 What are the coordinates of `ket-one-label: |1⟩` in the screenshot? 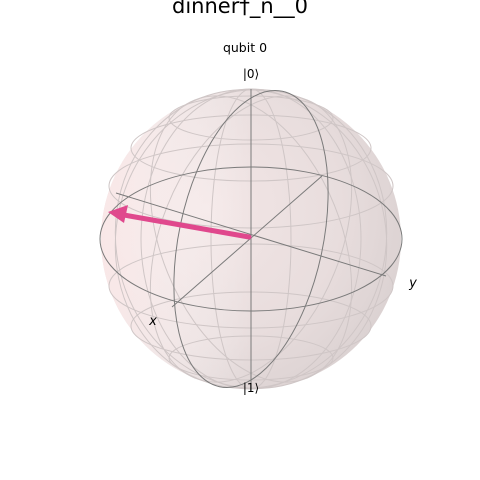 It's located at (251, 388).